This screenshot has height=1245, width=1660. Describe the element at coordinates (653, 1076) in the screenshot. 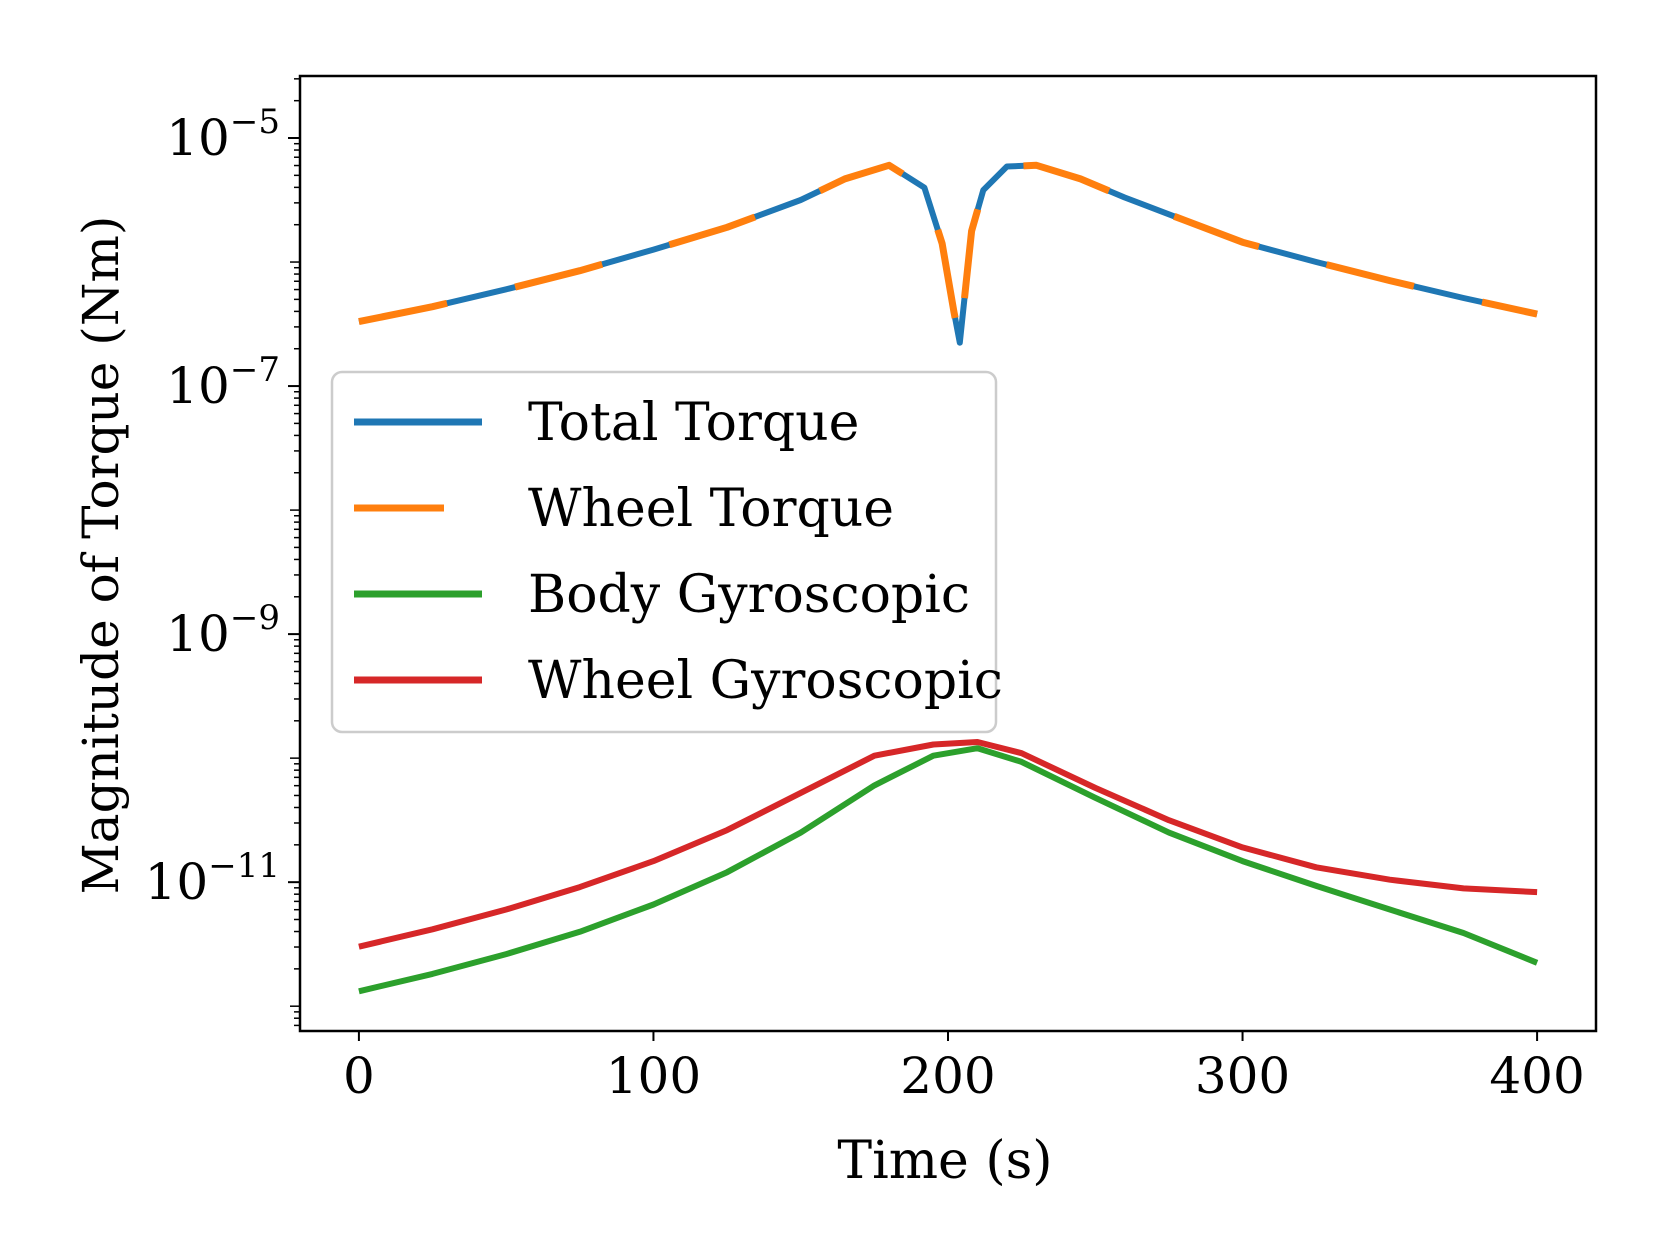

I see `x-tick-label-100: 100` at that location.